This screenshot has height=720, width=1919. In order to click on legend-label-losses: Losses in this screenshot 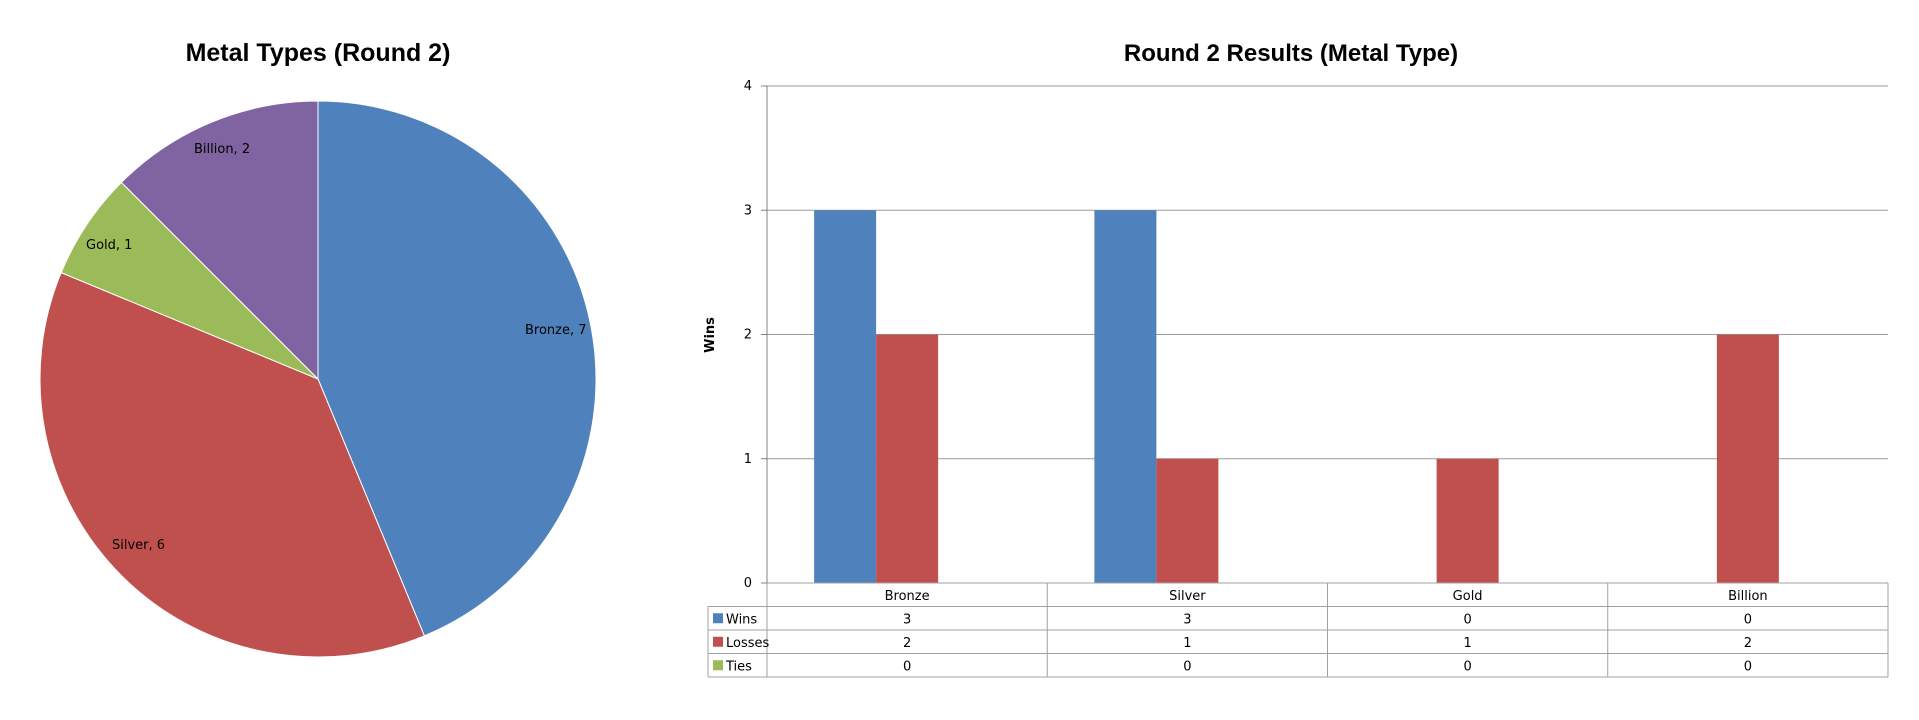, I will do `click(748, 643)`.